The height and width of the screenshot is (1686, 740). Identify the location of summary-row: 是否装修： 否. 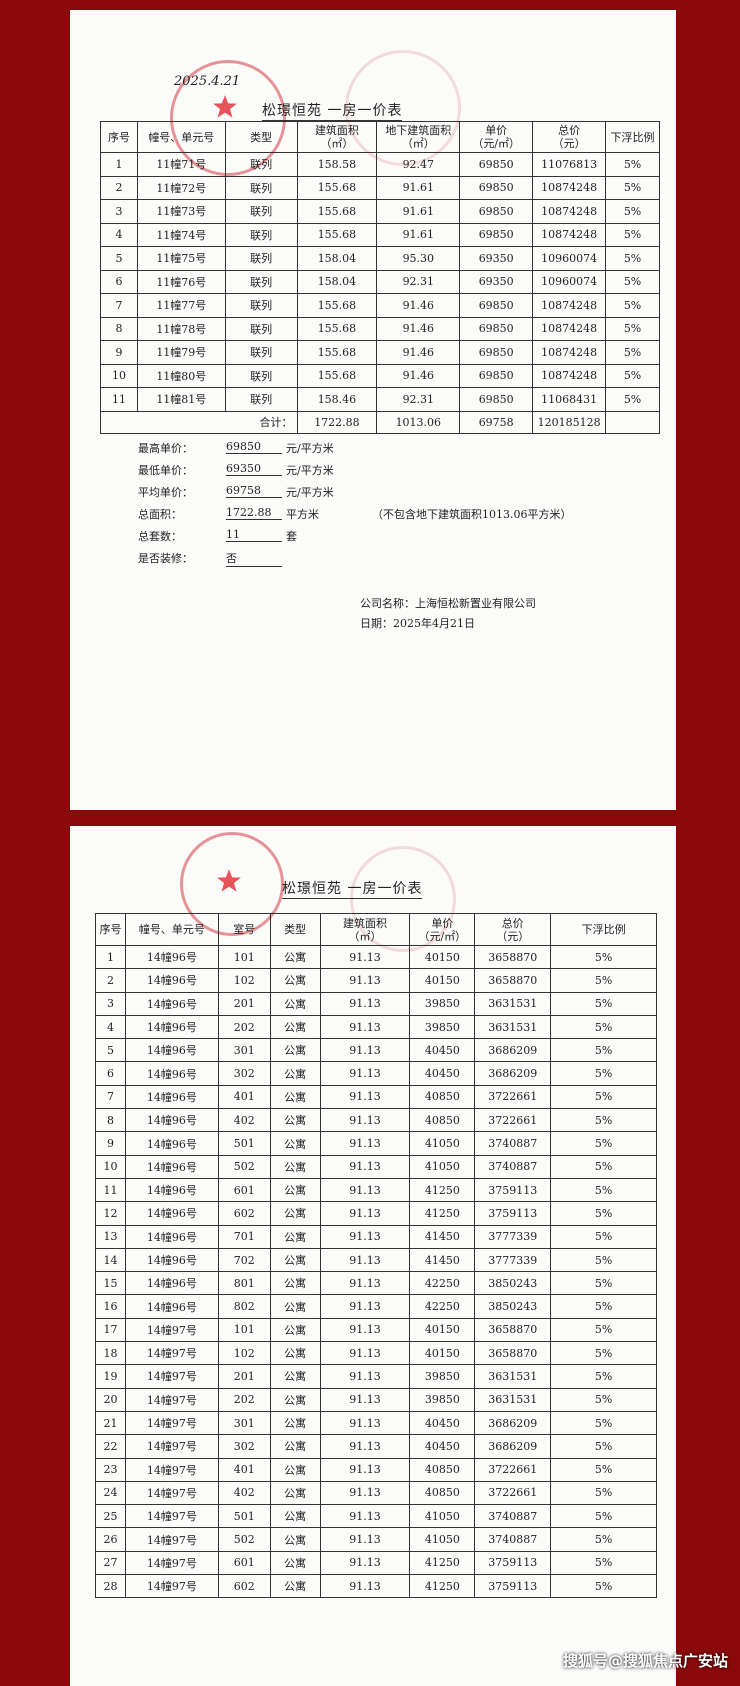
(288, 560).